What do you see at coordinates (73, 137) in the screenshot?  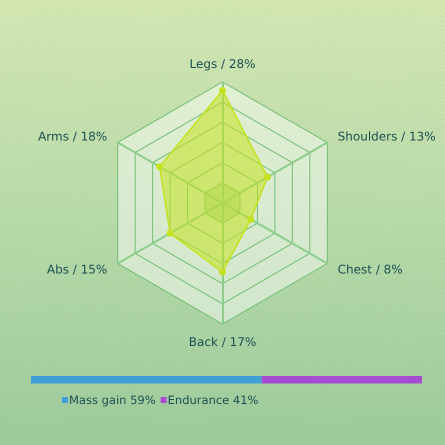 I see `spoke-label: Arms / 18%` at bounding box center [73, 137].